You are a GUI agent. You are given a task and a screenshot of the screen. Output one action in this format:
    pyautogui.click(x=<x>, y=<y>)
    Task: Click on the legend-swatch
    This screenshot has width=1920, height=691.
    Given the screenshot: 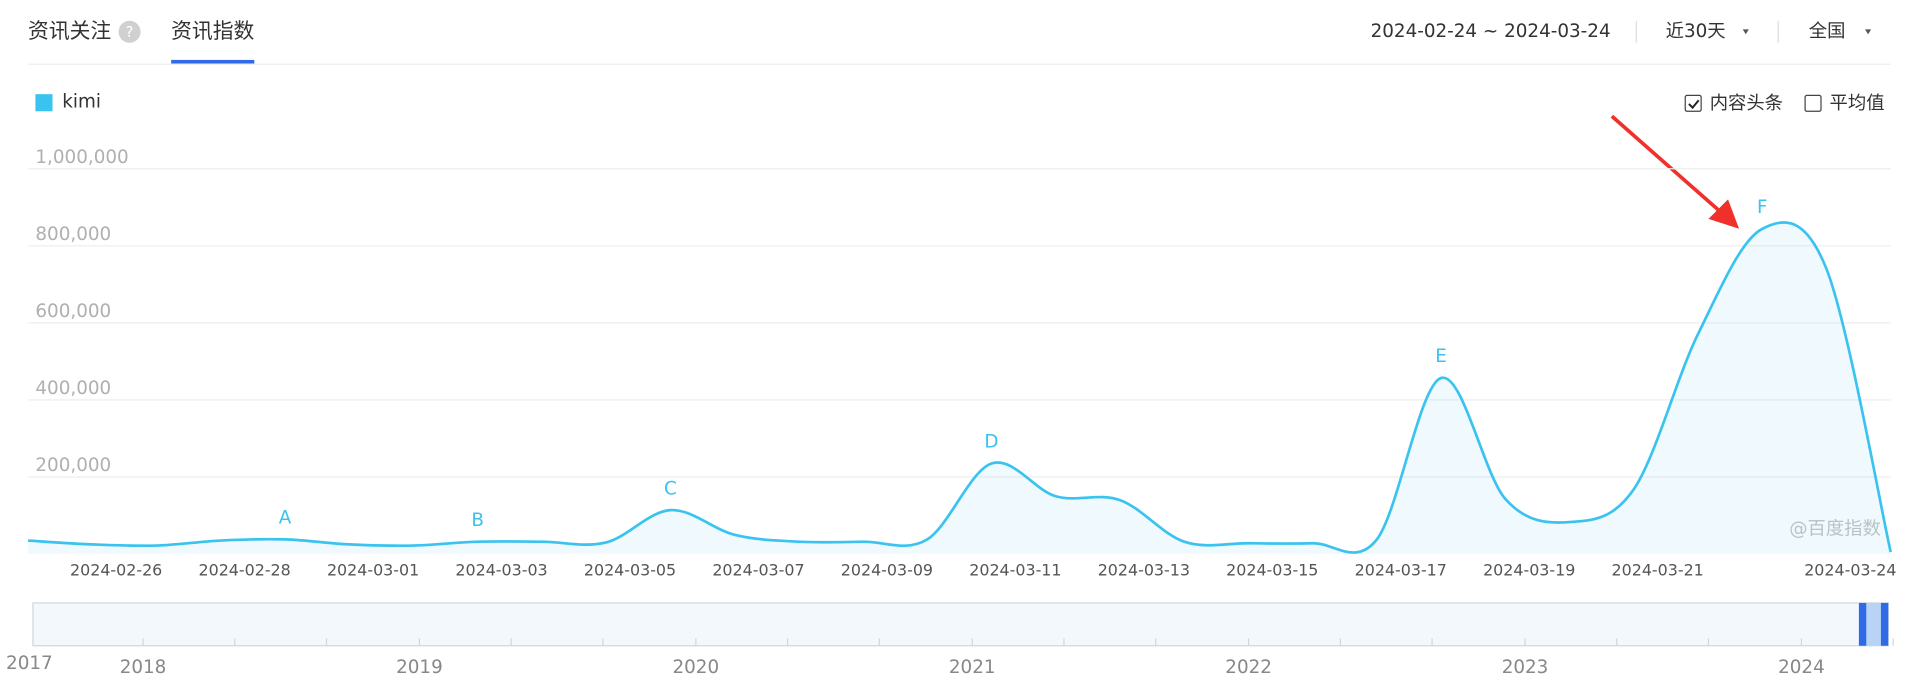 What is the action you would take?
    pyautogui.click(x=44, y=103)
    